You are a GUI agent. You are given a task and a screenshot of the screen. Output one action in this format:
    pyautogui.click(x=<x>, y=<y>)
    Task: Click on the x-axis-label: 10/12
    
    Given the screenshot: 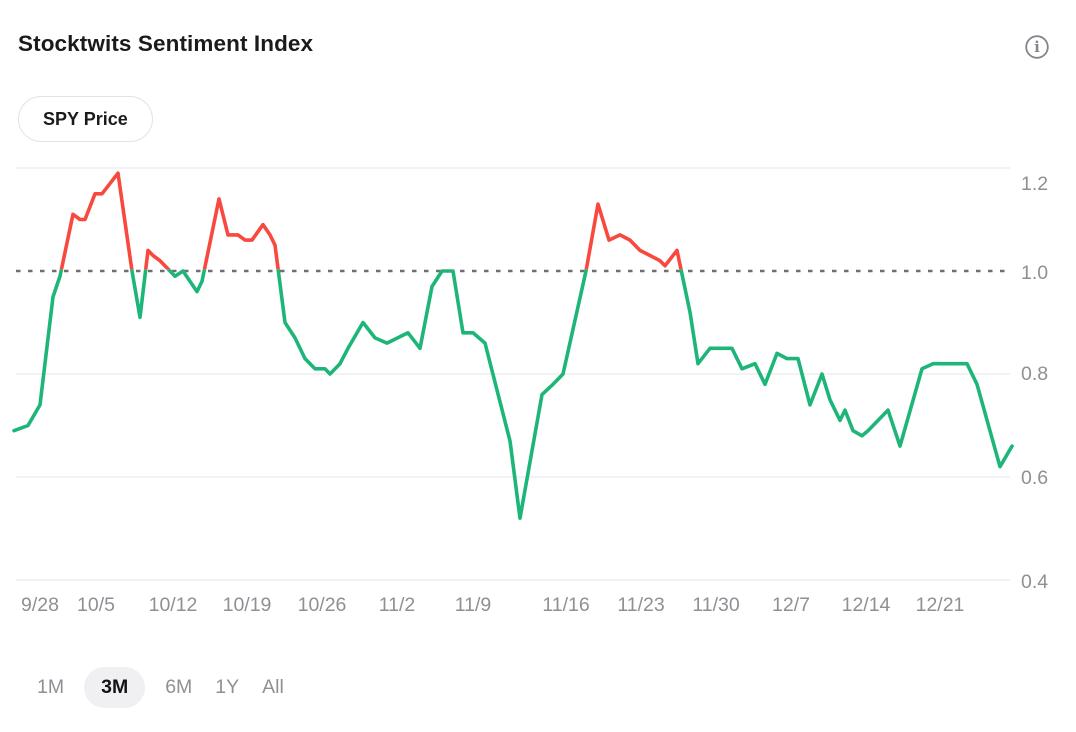 What is the action you would take?
    pyautogui.click(x=173, y=605)
    